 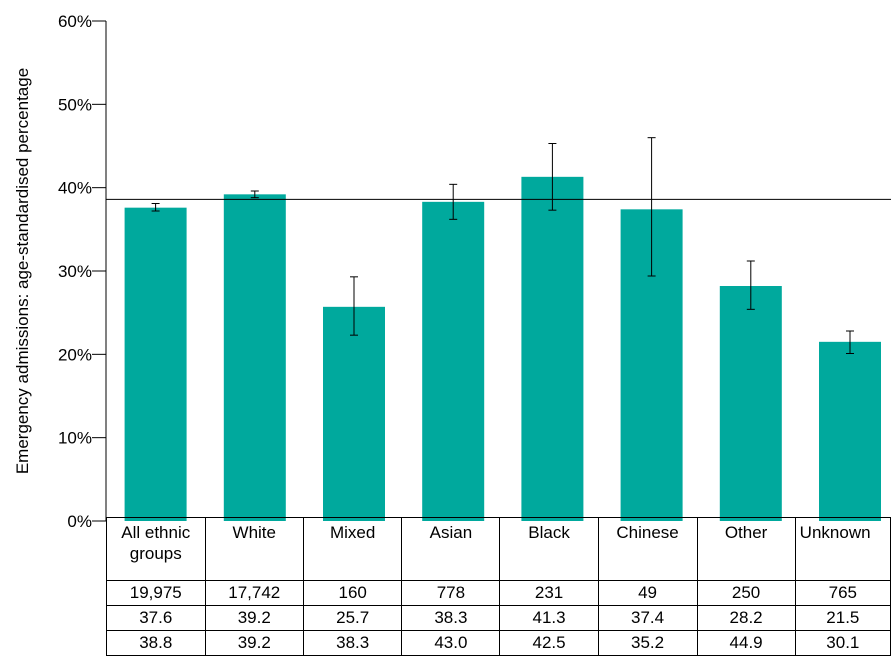 What do you see at coordinates (75, 21) in the screenshot?
I see `y-tick-label: 60%` at bounding box center [75, 21].